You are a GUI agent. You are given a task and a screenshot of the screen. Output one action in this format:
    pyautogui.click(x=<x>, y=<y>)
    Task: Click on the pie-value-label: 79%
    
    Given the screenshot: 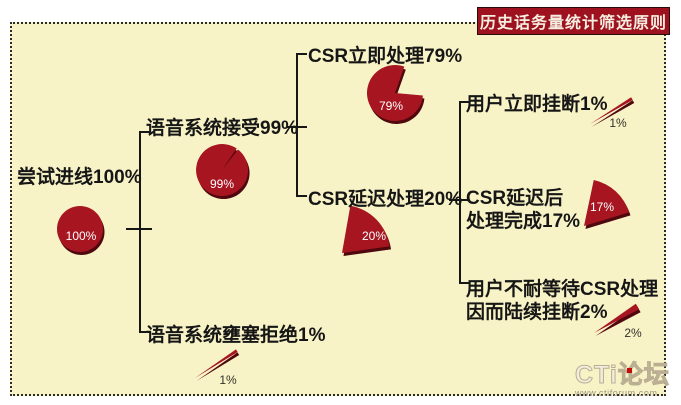 What is the action you would take?
    pyautogui.click(x=391, y=106)
    